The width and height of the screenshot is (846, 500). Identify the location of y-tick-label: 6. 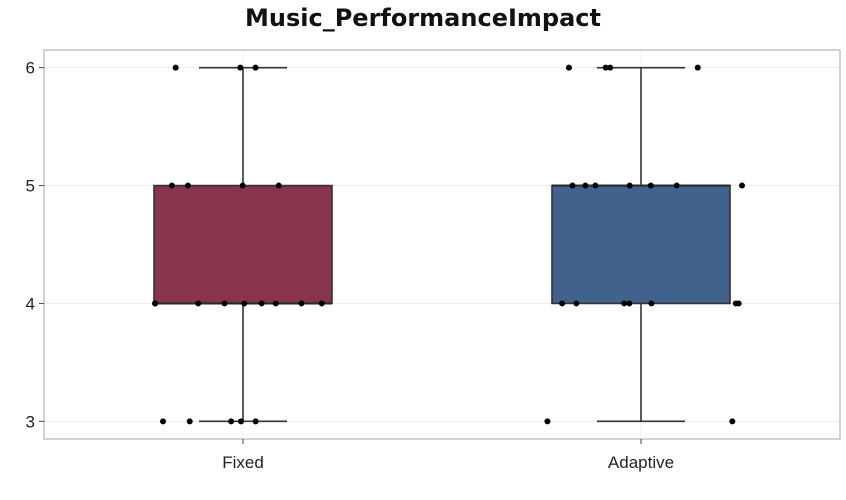
(30, 68).